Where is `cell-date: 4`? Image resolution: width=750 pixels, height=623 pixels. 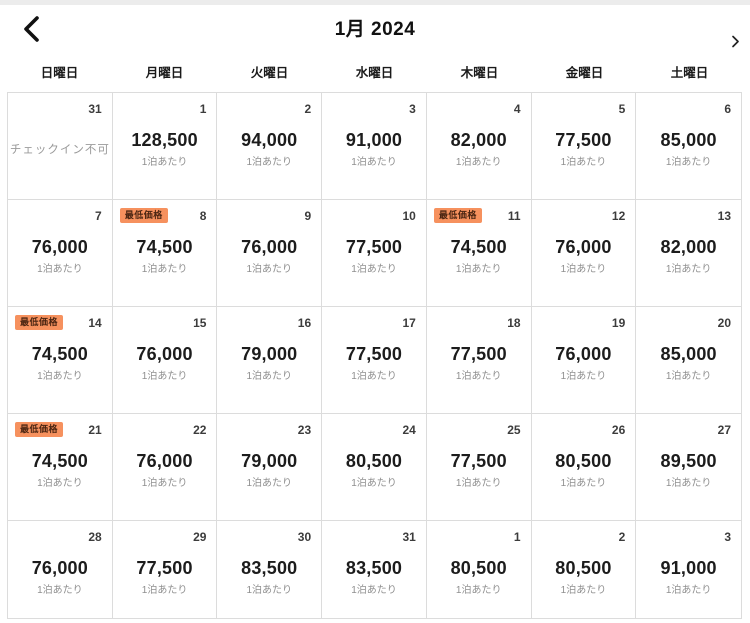
cell-date: 4 is located at coordinates (517, 109).